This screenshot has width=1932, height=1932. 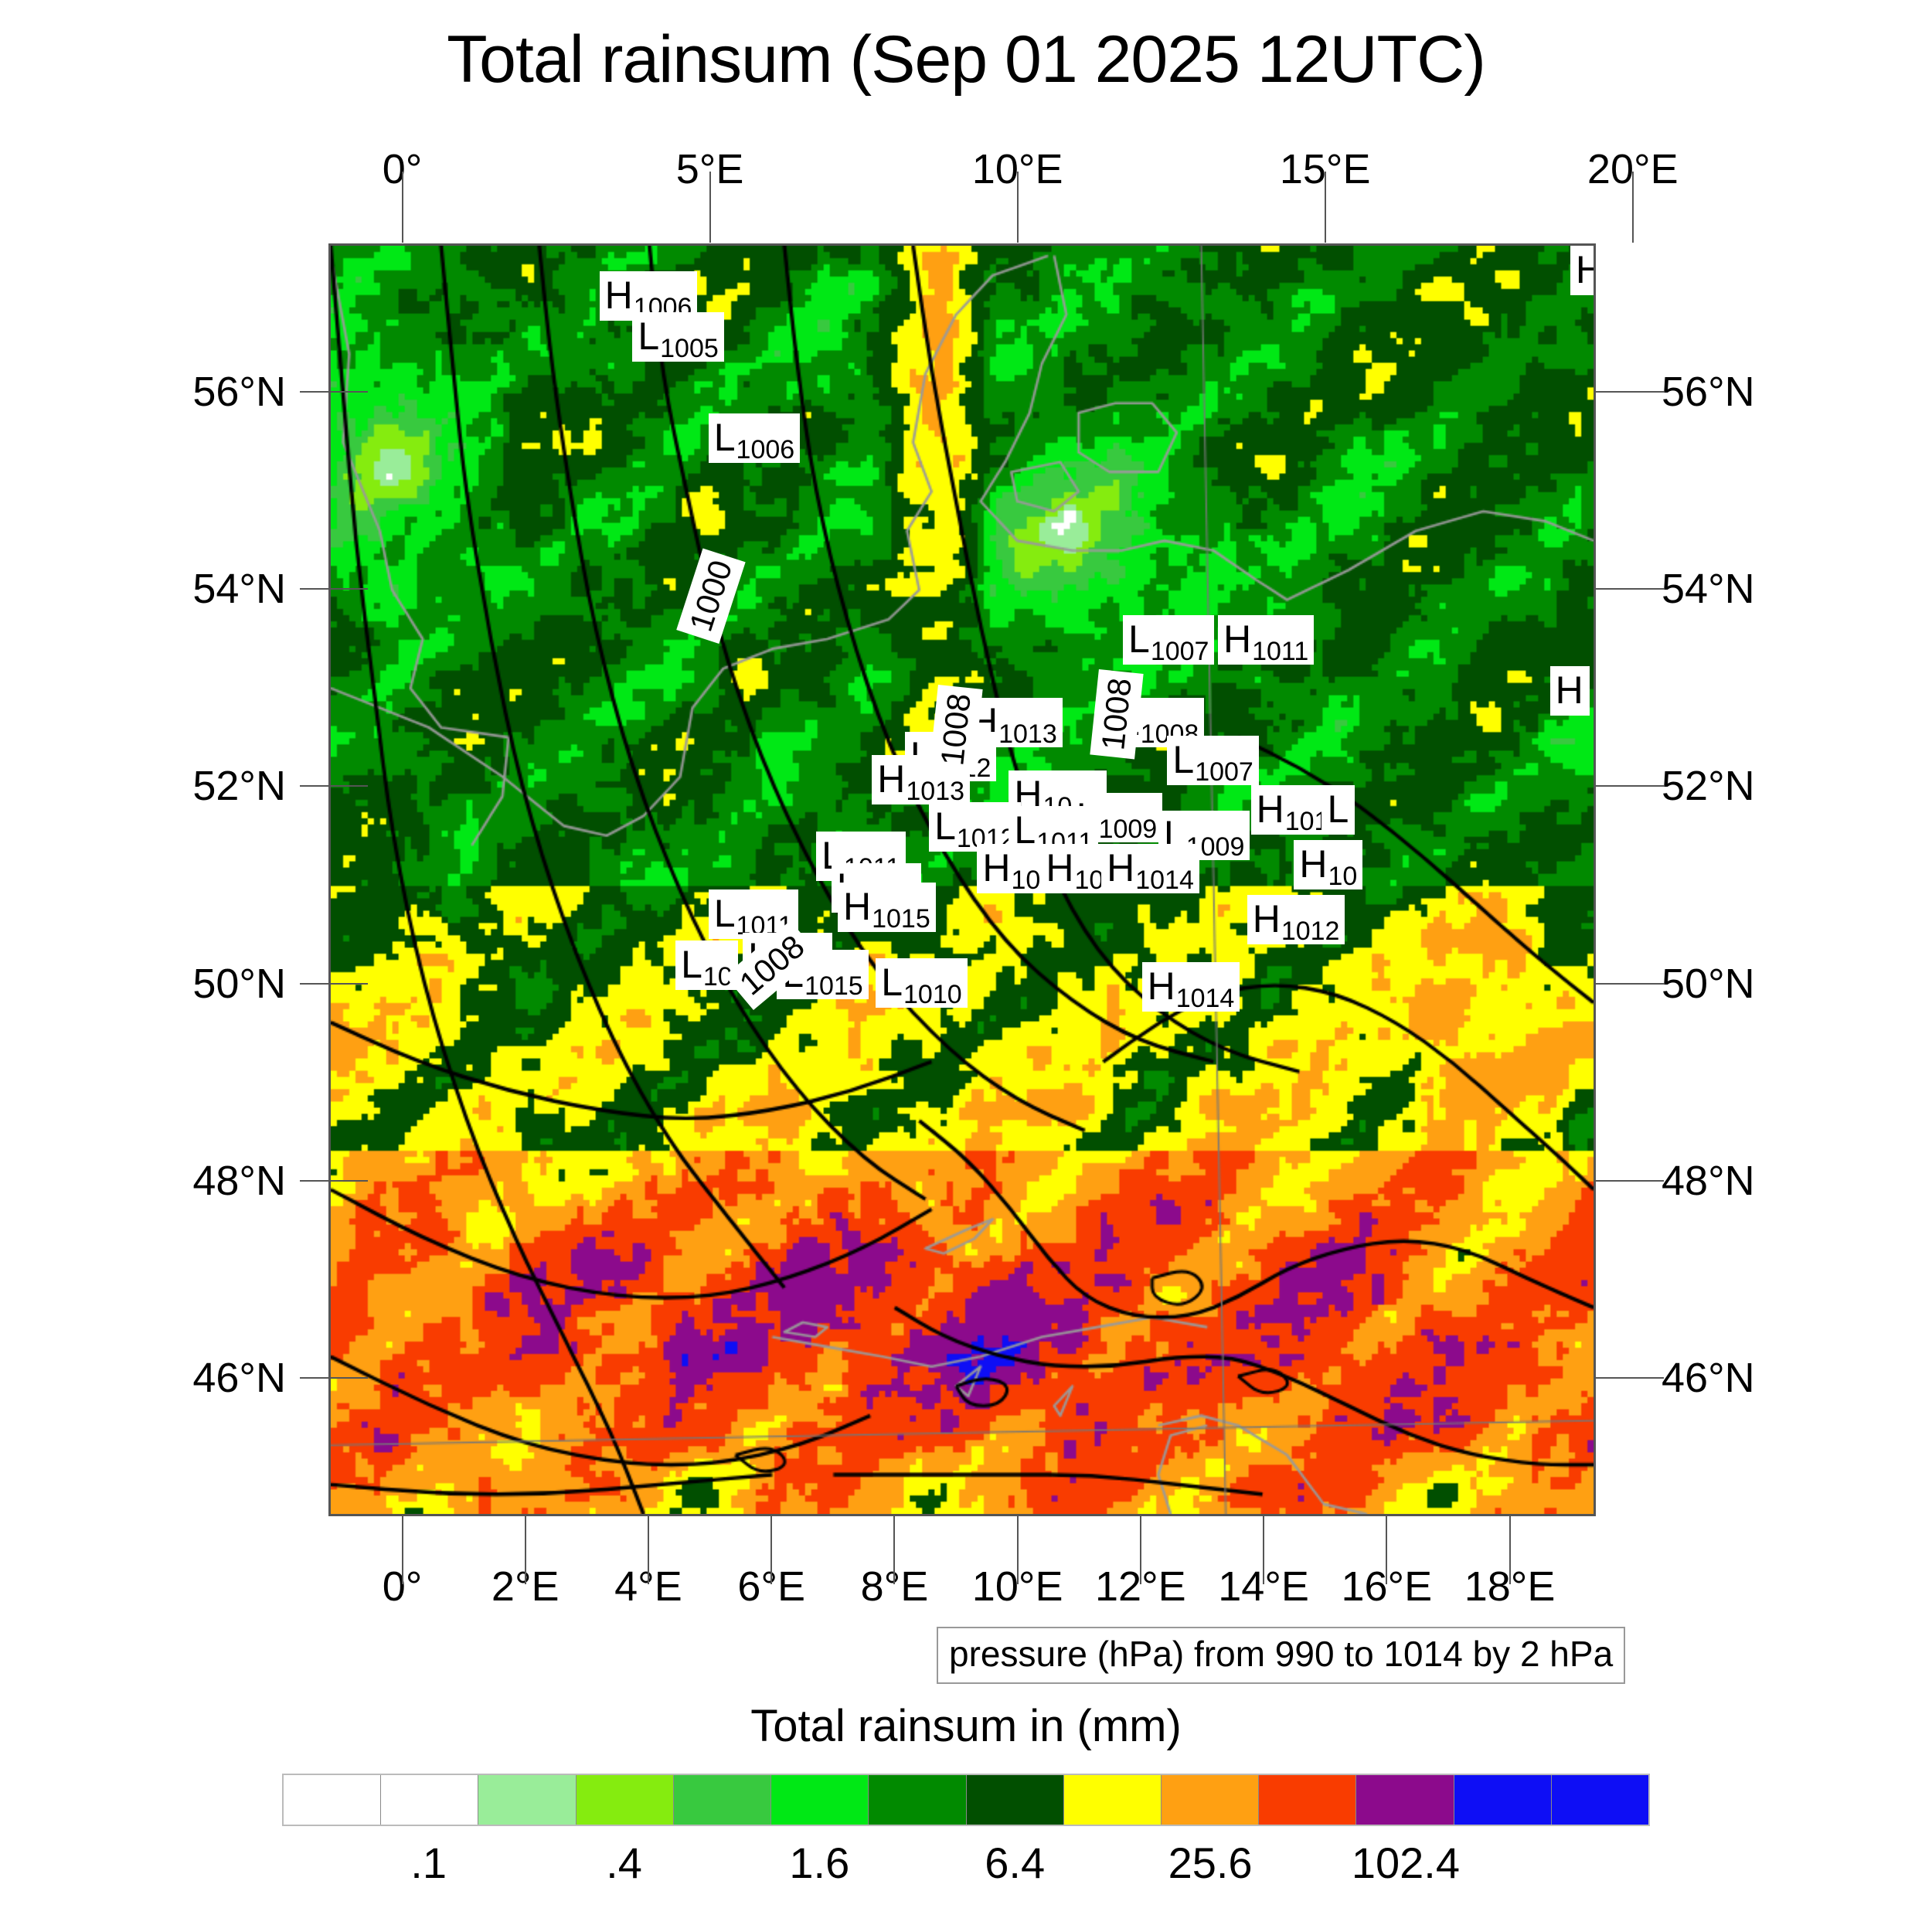 I want to click on lat-tick-right-4: 48°N, so click(x=1709, y=1180).